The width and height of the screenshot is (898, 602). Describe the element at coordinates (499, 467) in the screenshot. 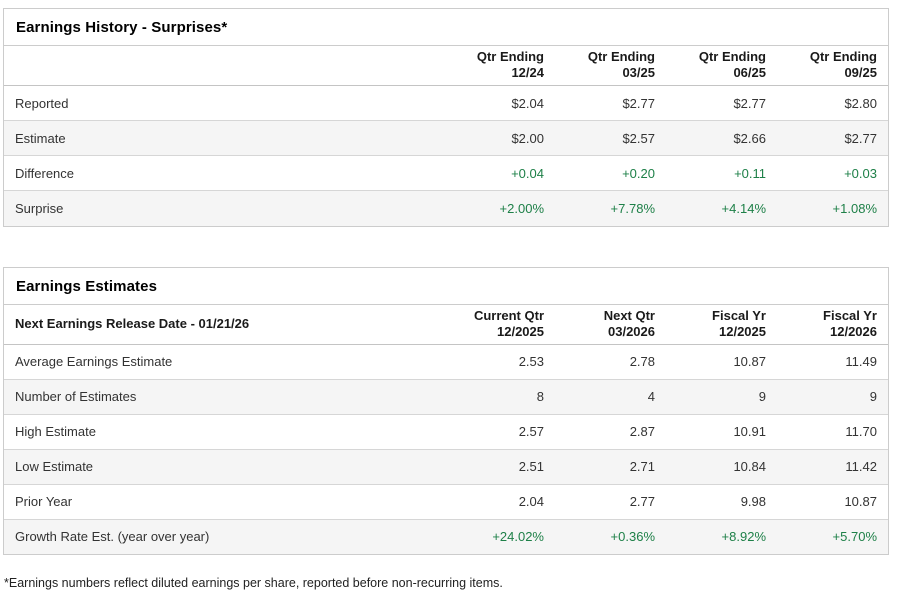

I see `cell-value: 2.51` at that location.